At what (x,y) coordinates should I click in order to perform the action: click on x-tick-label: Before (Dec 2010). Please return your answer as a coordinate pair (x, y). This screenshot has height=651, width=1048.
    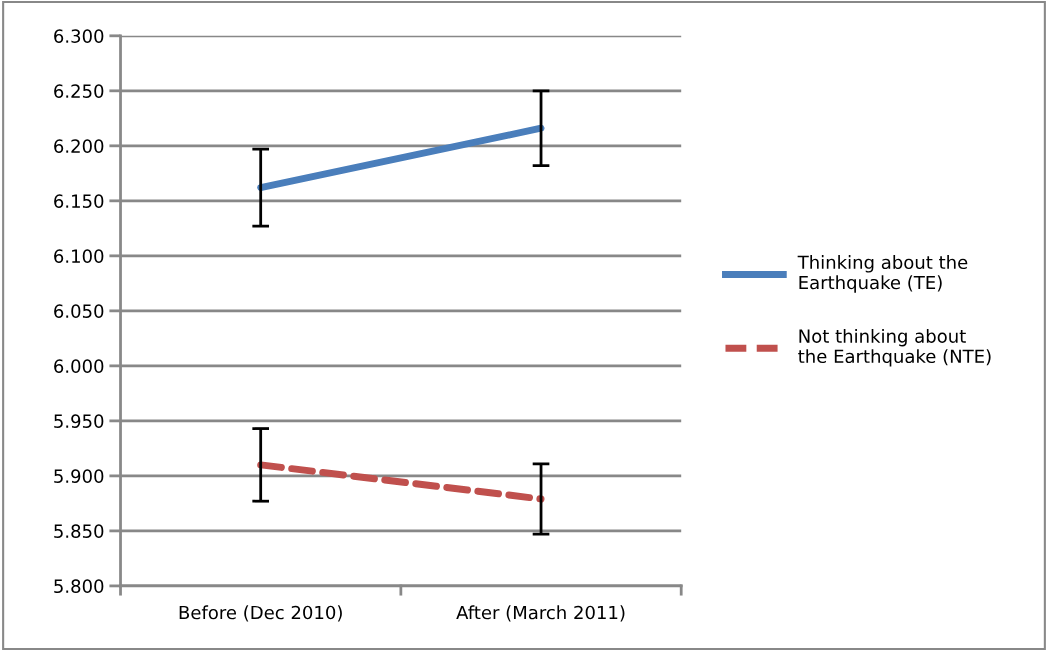
    Looking at the image, I should click on (260, 613).